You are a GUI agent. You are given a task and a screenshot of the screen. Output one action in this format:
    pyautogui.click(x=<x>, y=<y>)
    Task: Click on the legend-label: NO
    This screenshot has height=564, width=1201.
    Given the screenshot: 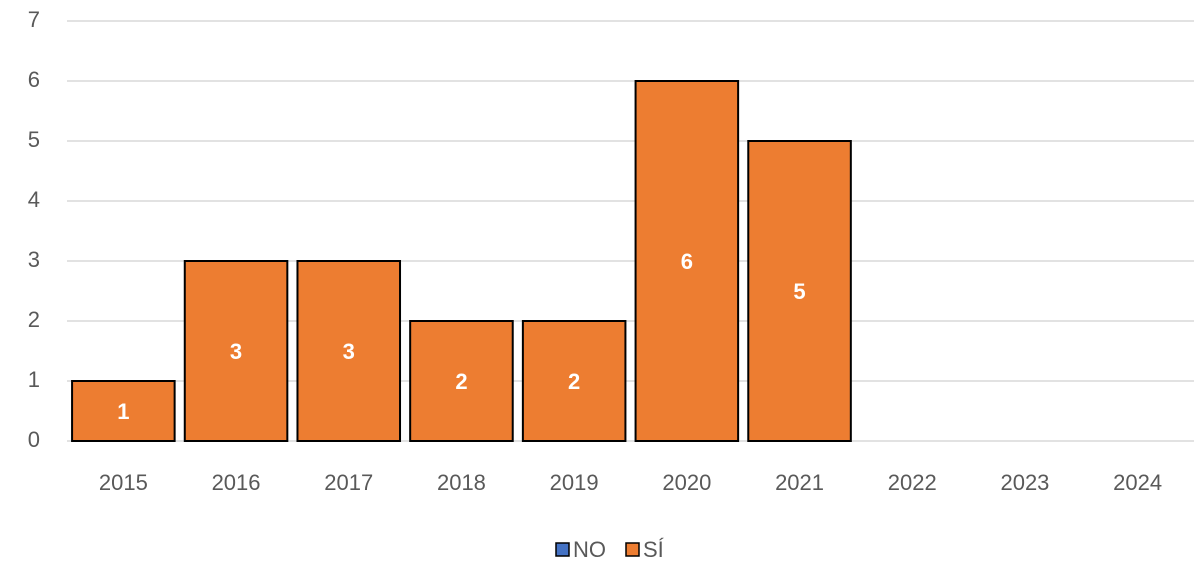 What is the action you would take?
    pyautogui.click(x=589, y=549)
    